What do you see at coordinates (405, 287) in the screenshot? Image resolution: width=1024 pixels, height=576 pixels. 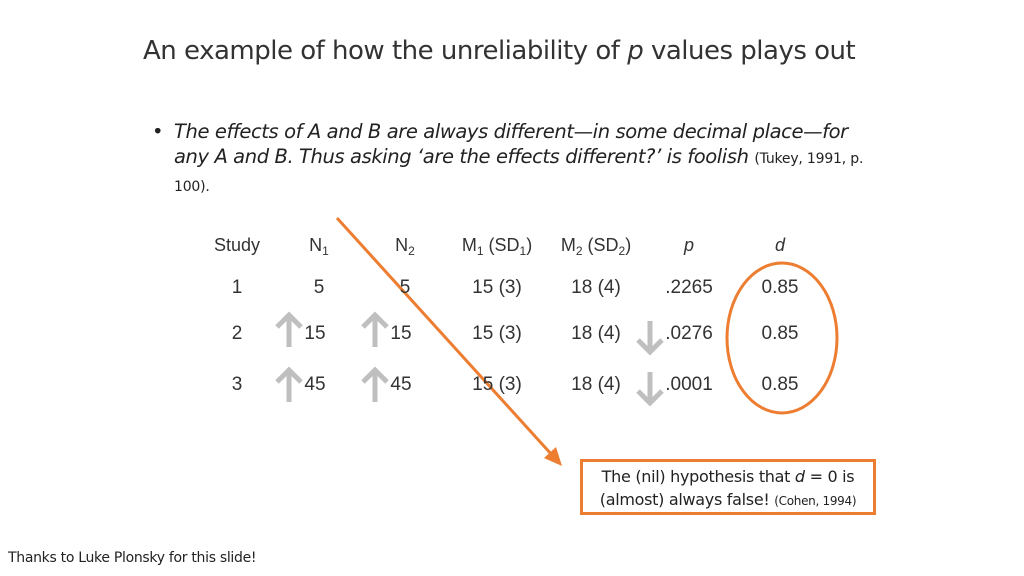 I see `table-cell-n2: 5` at bounding box center [405, 287].